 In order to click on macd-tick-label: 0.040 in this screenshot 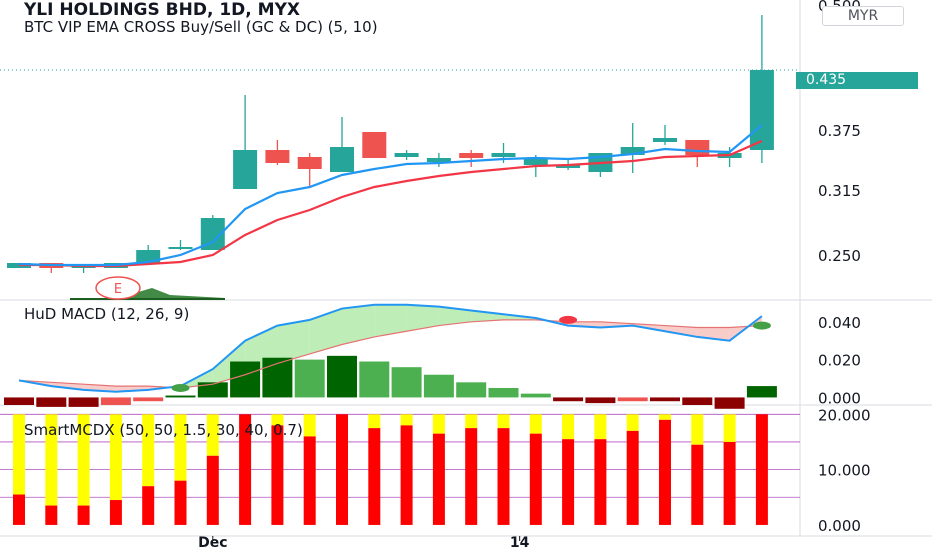, I will do `click(839, 323)`.